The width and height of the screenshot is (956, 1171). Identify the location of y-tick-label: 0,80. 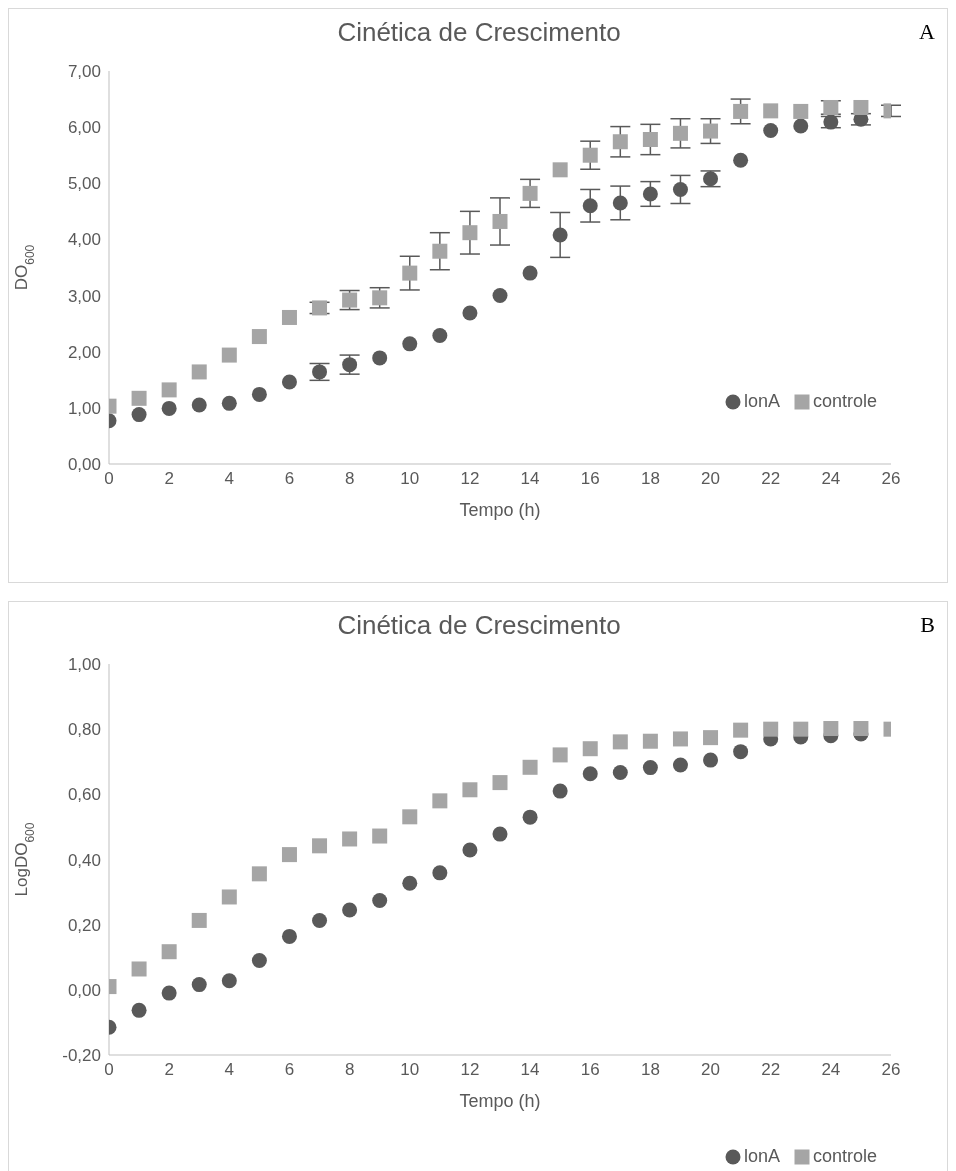
(84, 730).